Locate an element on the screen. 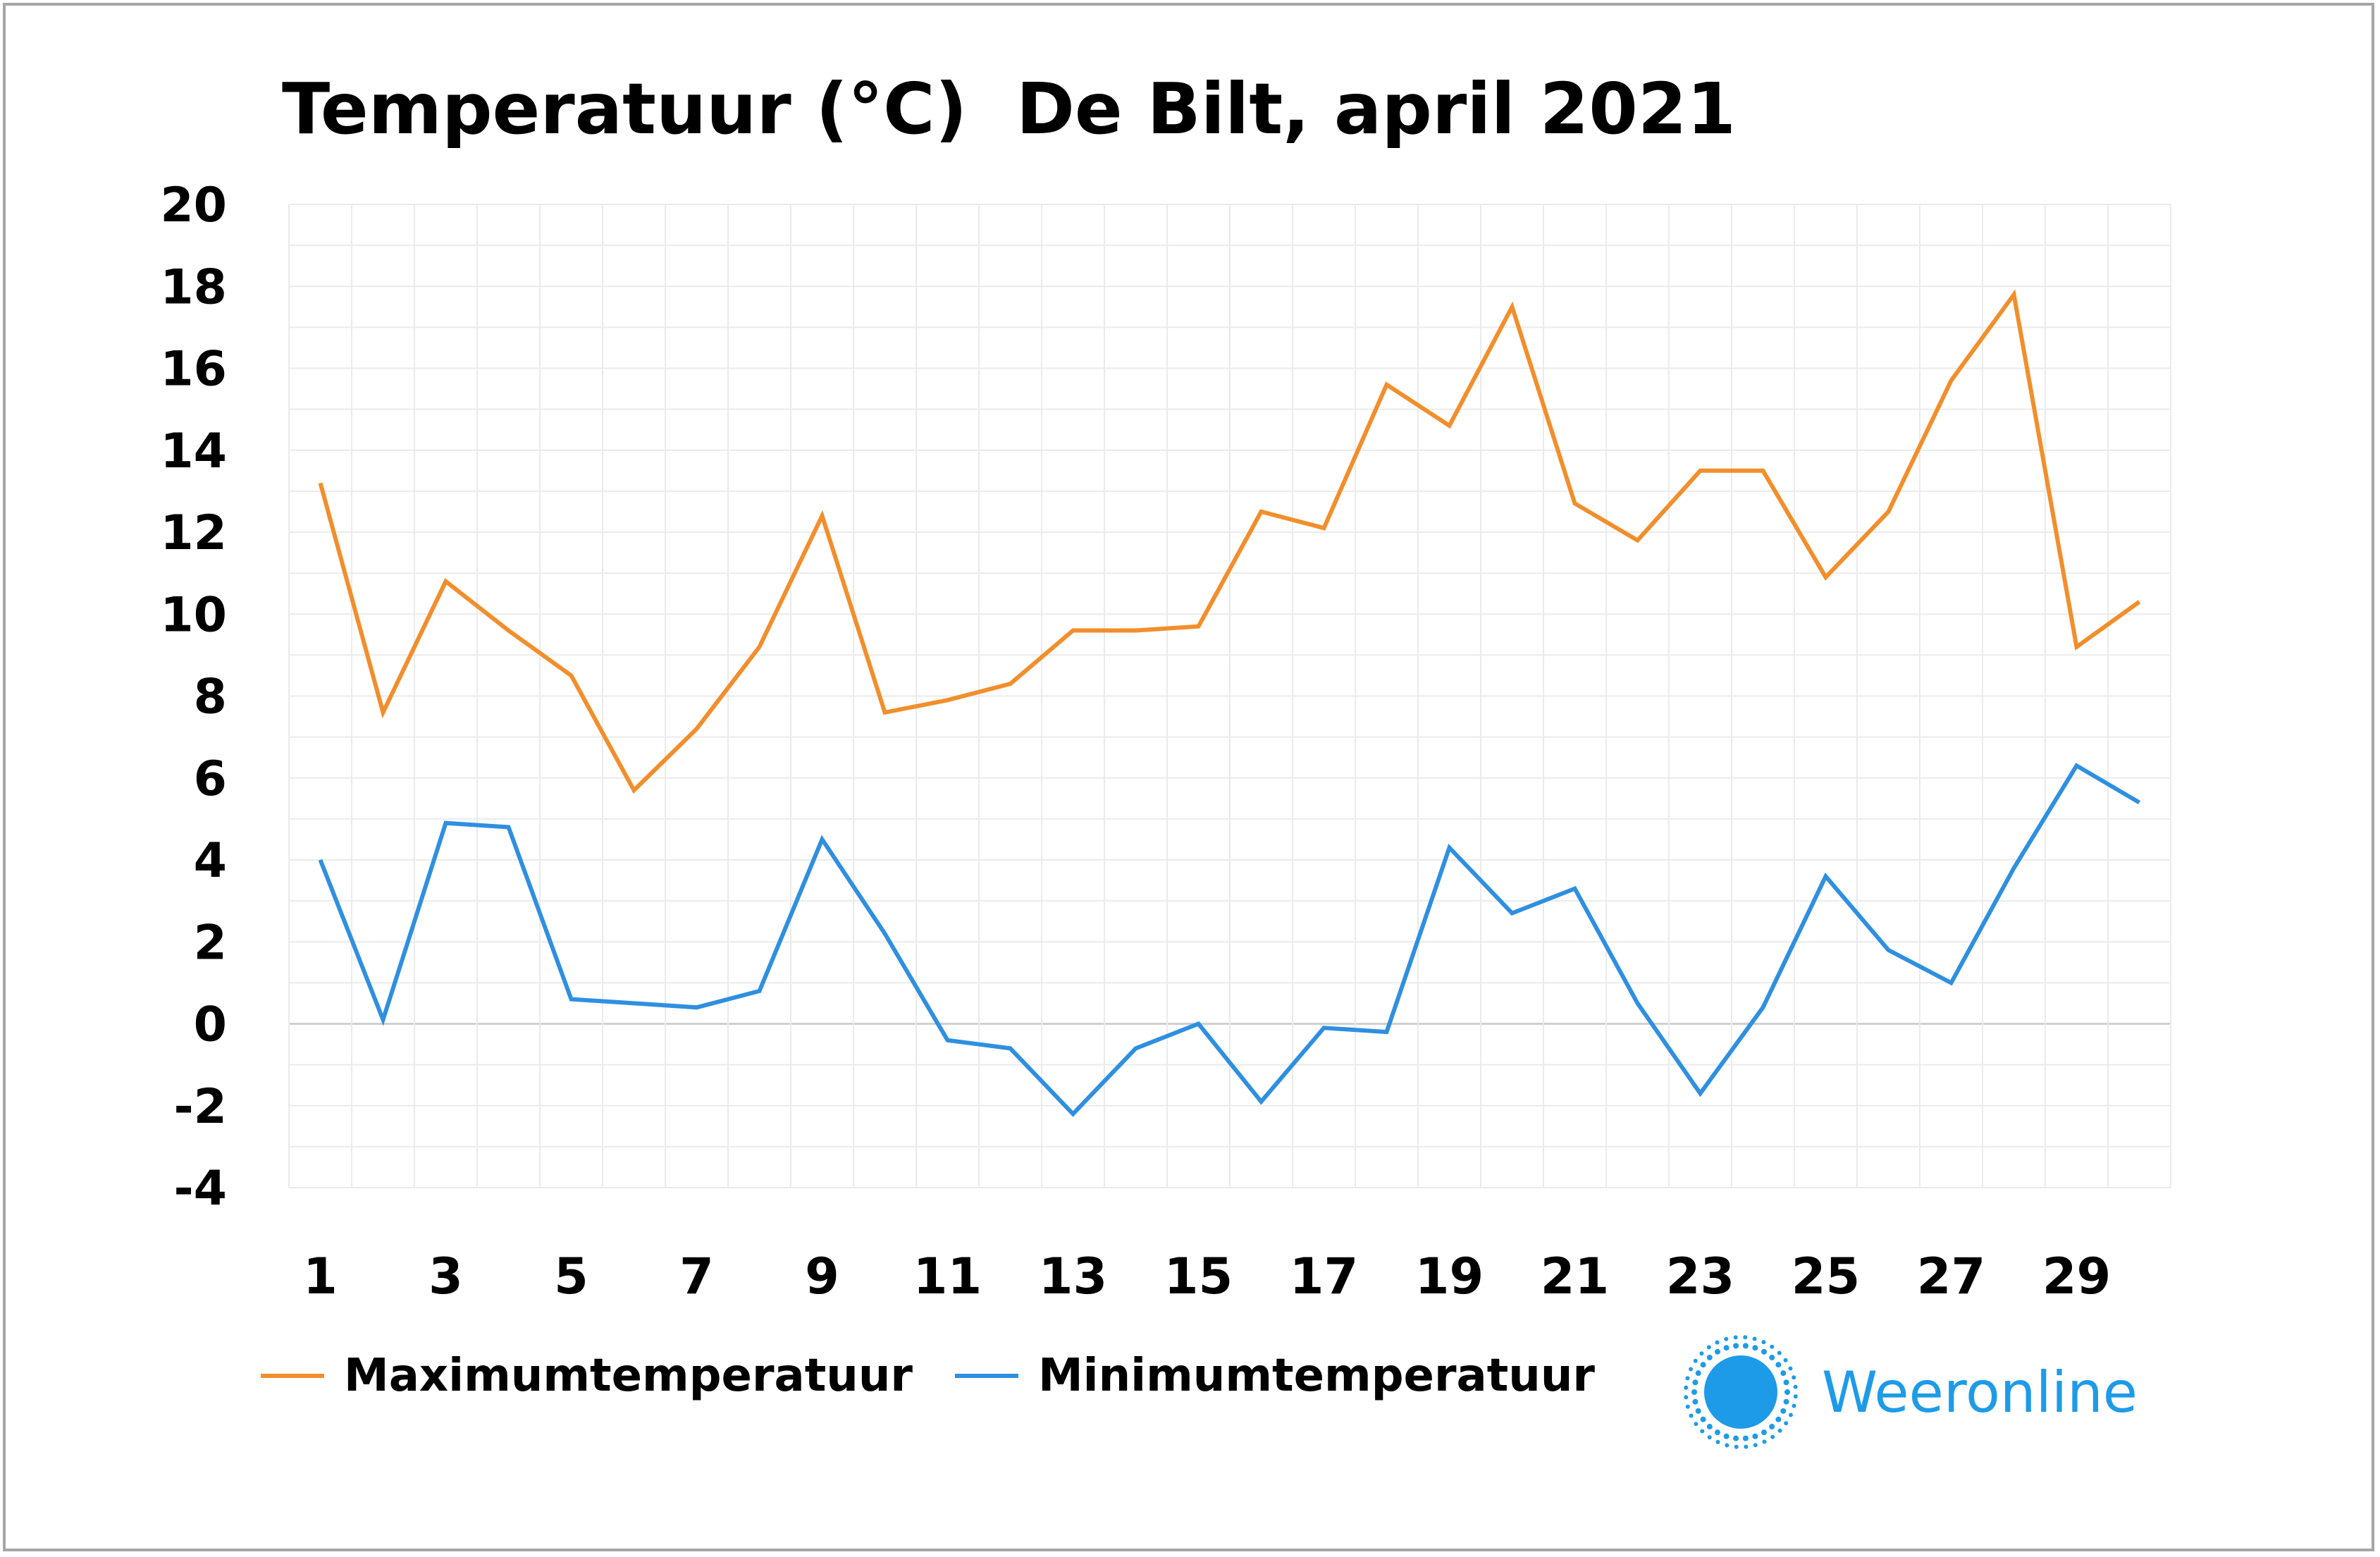 Image resolution: width=2380 pixels, height=1557 pixels. x-tick-label: 7 is located at coordinates (697, 1276).